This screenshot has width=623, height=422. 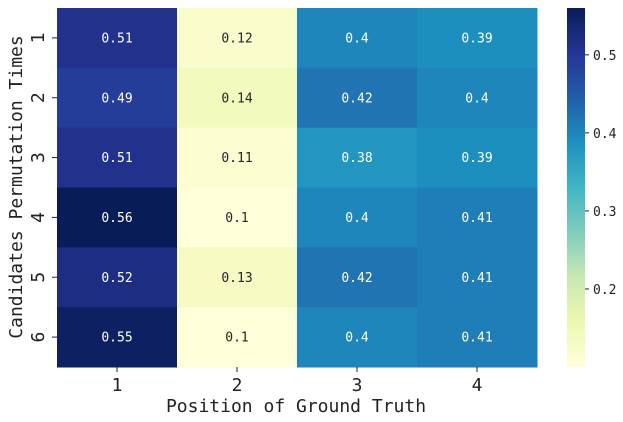 I want to click on heatmap-cell-r3-c1, so click(x=117, y=157).